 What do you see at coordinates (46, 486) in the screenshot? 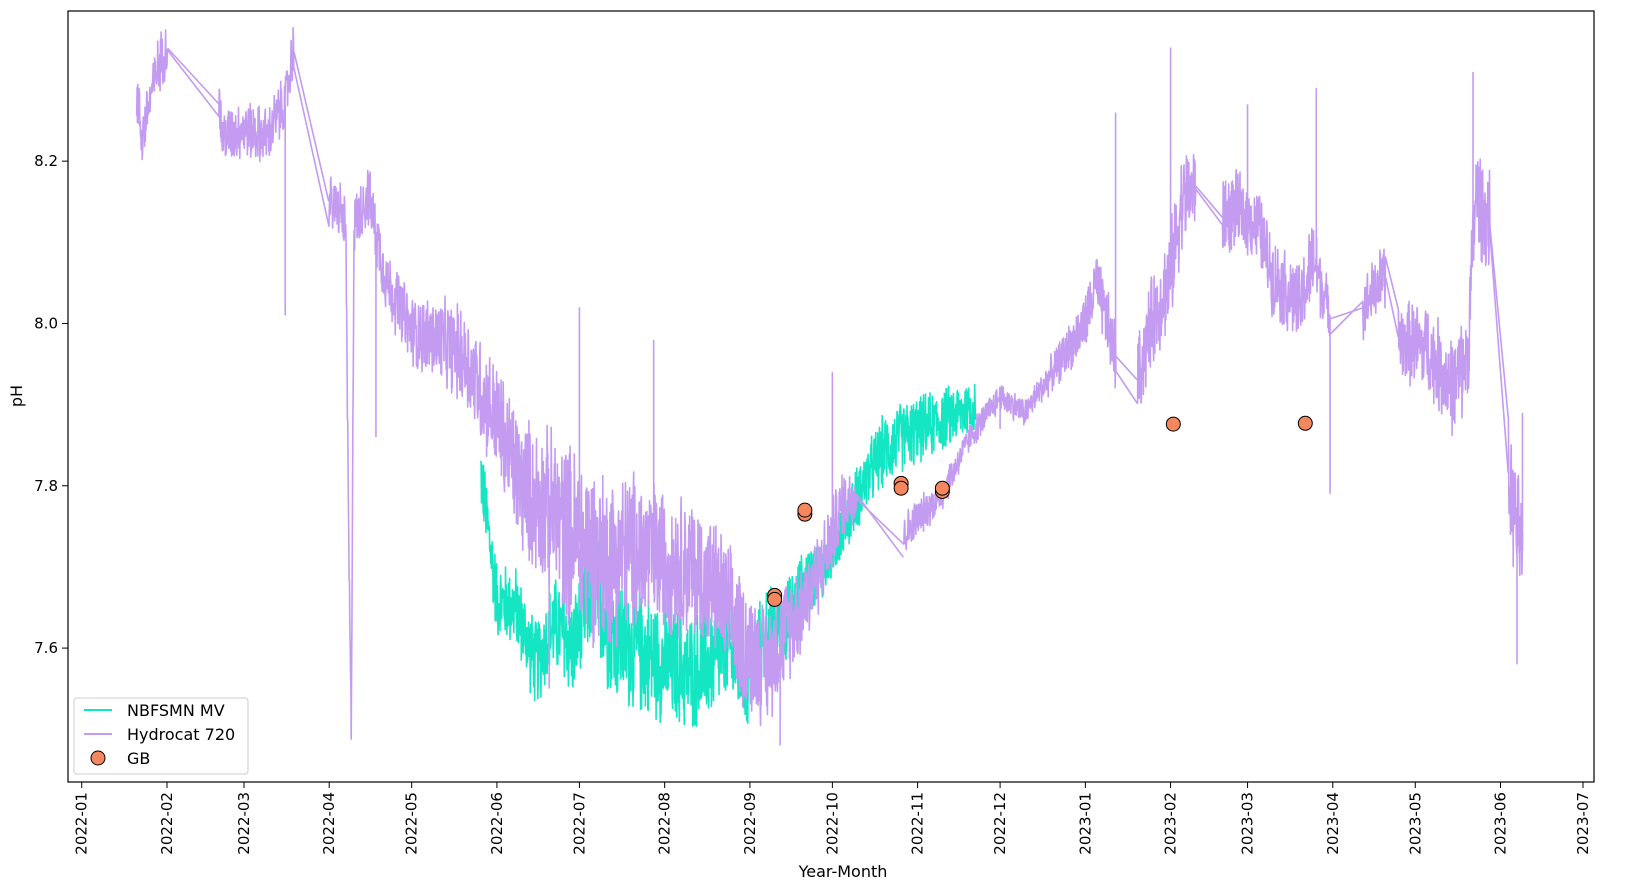
I see `y-tick-label: 7.8` at bounding box center [46, 486].